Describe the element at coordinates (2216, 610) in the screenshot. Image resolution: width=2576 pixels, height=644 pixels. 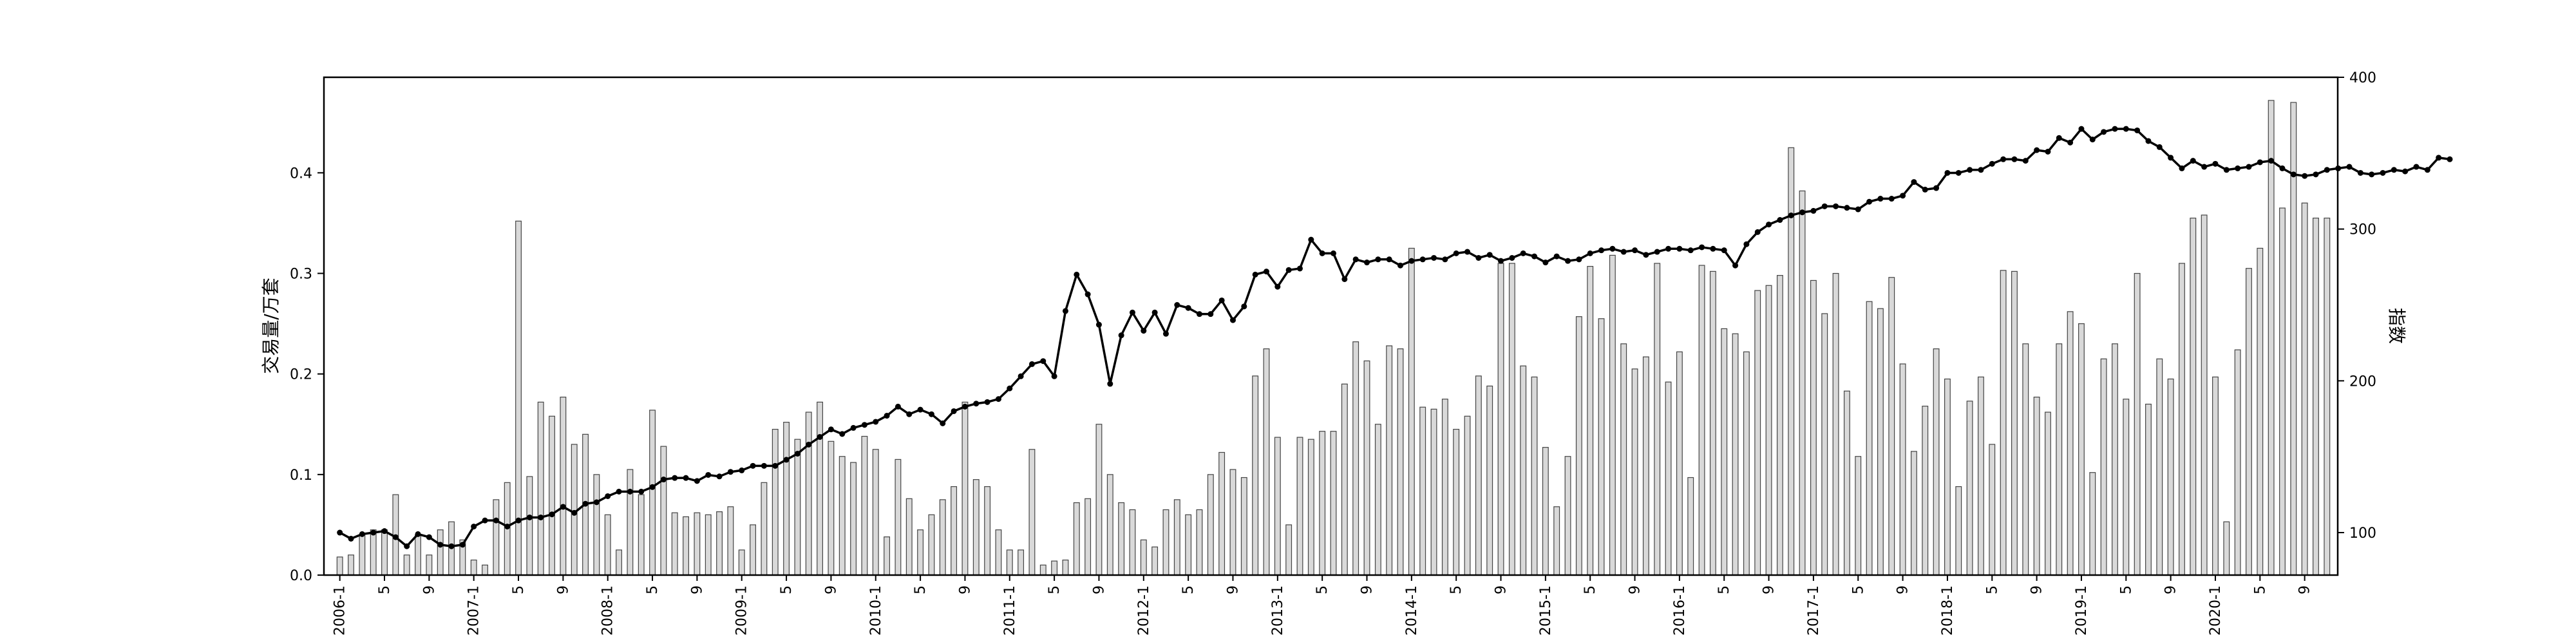
I see `x-tick-label: 2020-1` at that location.